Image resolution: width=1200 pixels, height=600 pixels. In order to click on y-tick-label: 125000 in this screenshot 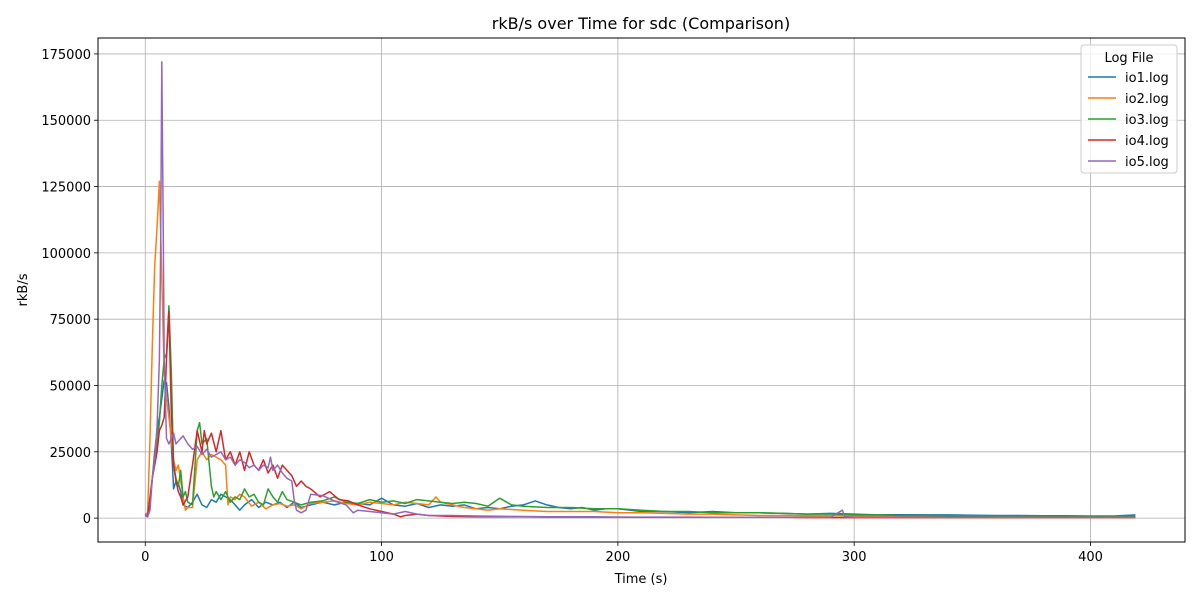, I will do `click(66, 188)`.